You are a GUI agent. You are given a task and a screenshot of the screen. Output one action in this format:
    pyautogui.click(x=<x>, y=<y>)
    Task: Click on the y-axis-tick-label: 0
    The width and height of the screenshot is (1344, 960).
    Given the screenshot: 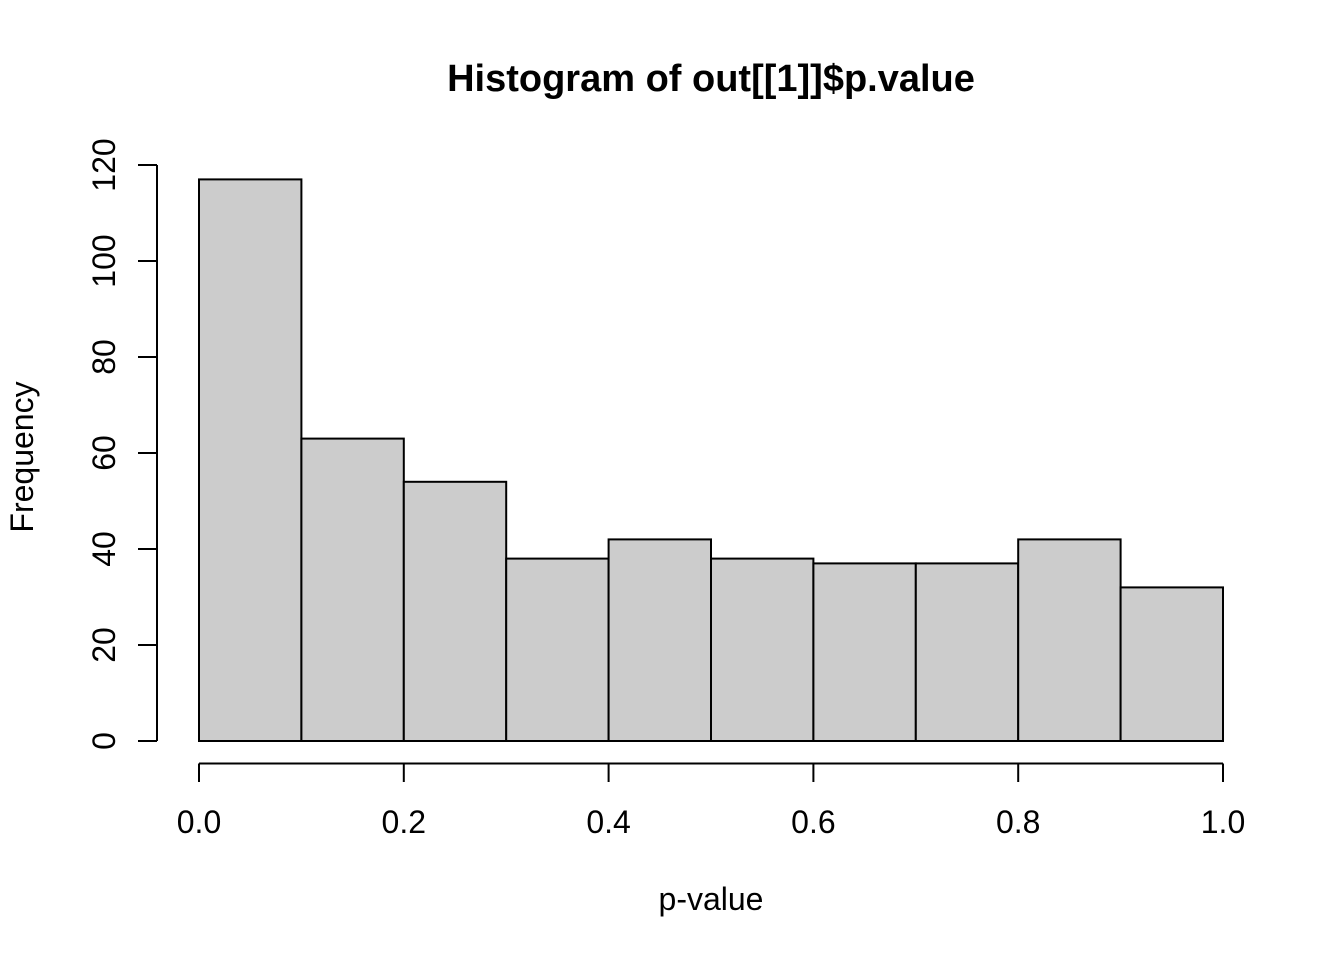 What is the action you would take?
    pyautogui.click(x=104, y=741)
    